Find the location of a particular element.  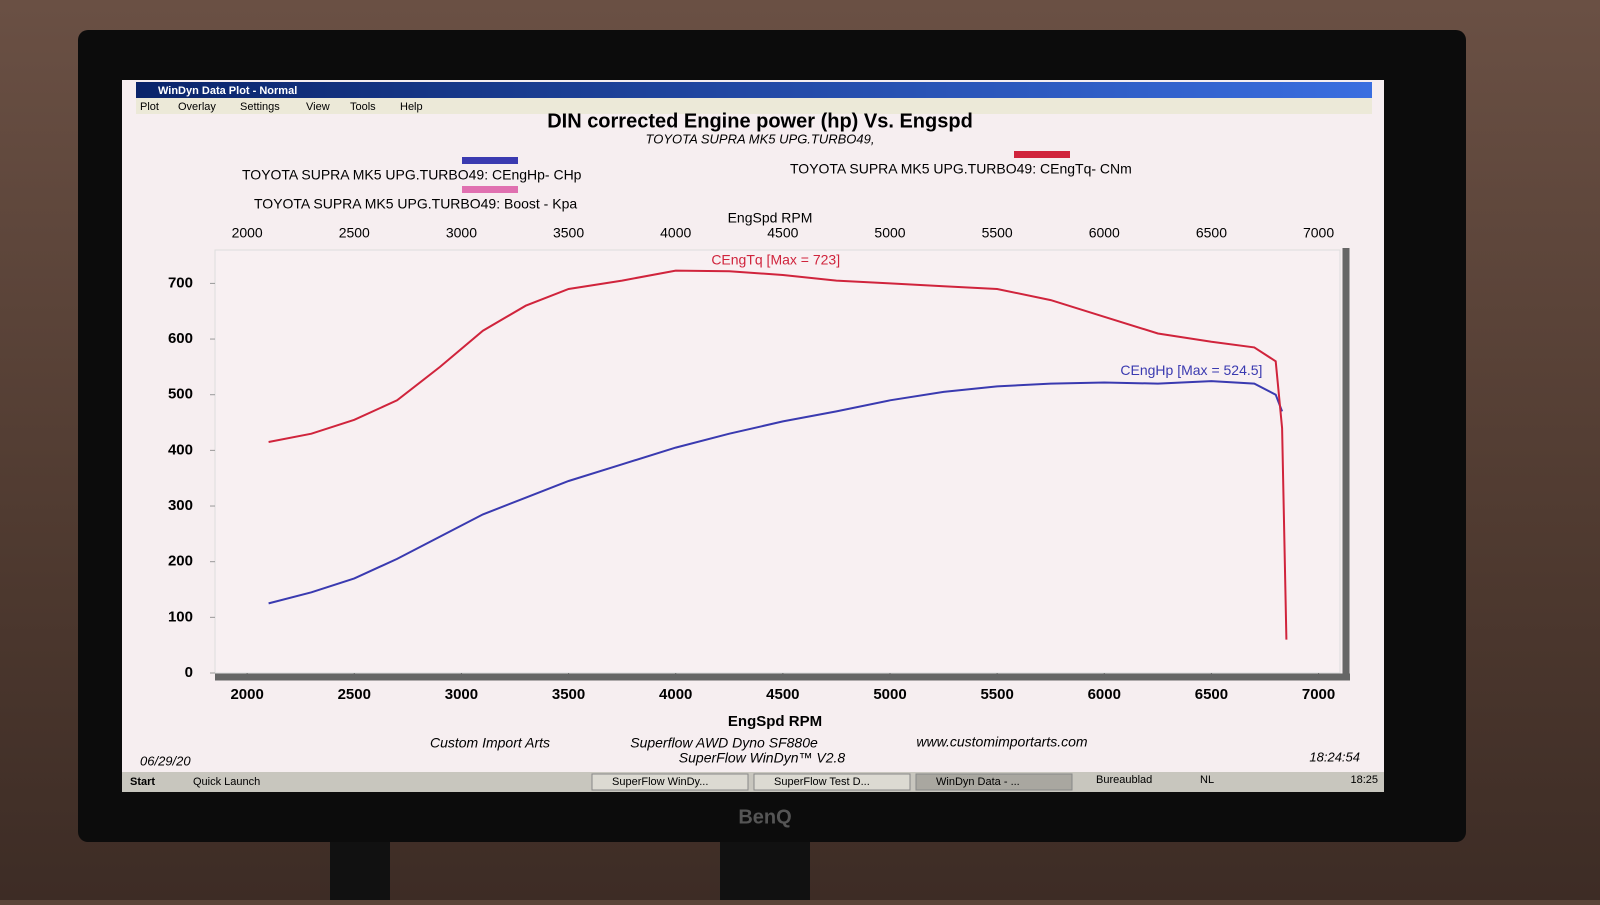

y-tick-label: 700 is located at coordinates (180, 282).